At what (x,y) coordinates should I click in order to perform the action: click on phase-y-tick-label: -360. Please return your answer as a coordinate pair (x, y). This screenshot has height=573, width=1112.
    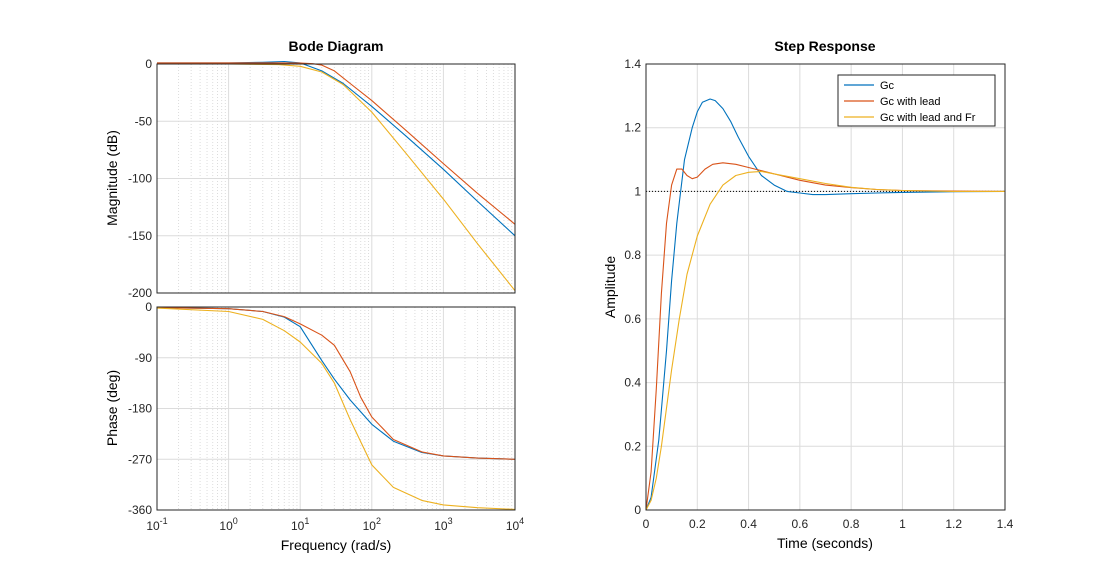
    Looking at the image, I should click on (140, 510).